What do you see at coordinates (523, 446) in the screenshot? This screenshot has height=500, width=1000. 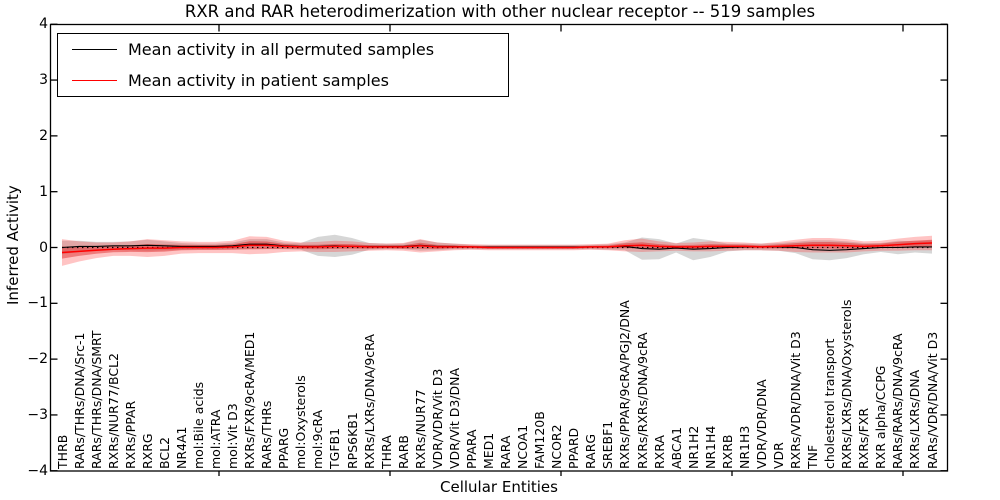 I see `x-tick-label: NCOA1` at bounding box center [523, 446].